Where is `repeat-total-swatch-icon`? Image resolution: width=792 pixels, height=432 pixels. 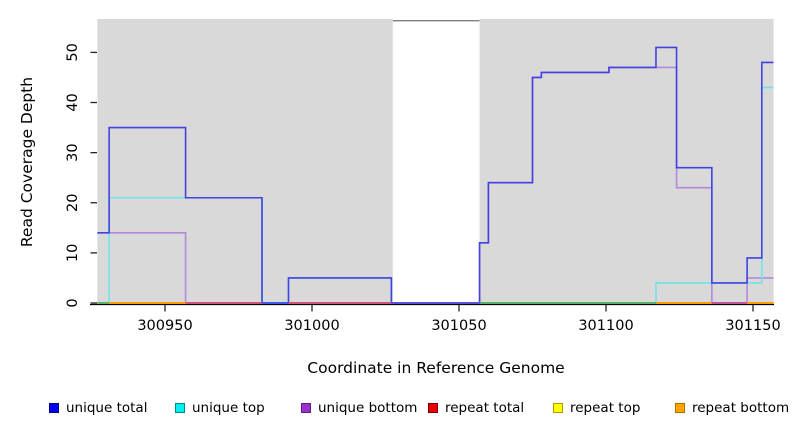 repeat-total-swatch-icon is located at coordinates (433, 408).